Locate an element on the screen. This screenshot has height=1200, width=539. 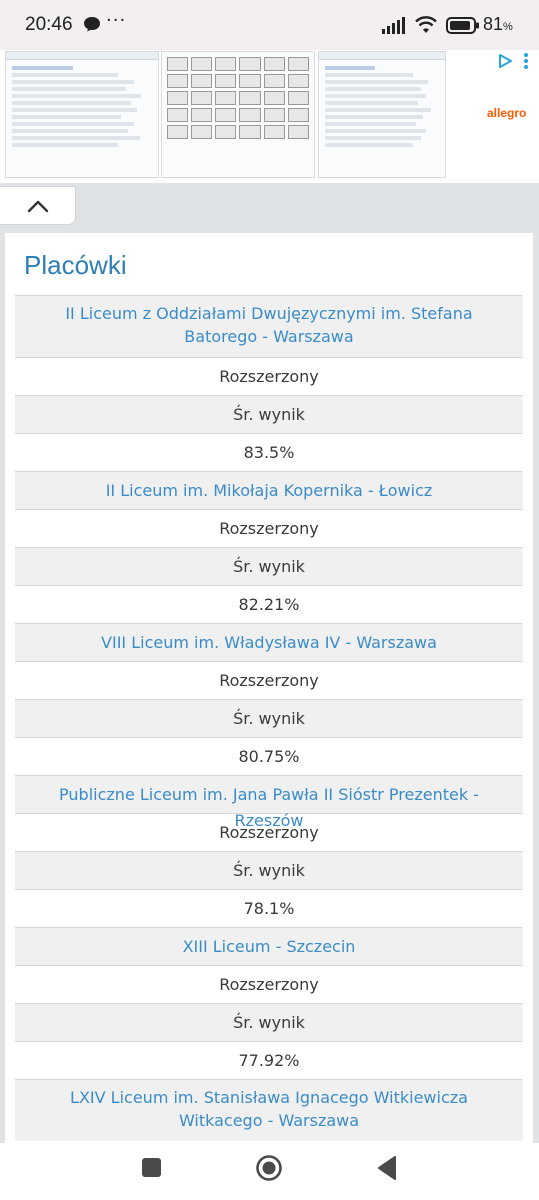
collapse-area is located at coordinates (269, 208).